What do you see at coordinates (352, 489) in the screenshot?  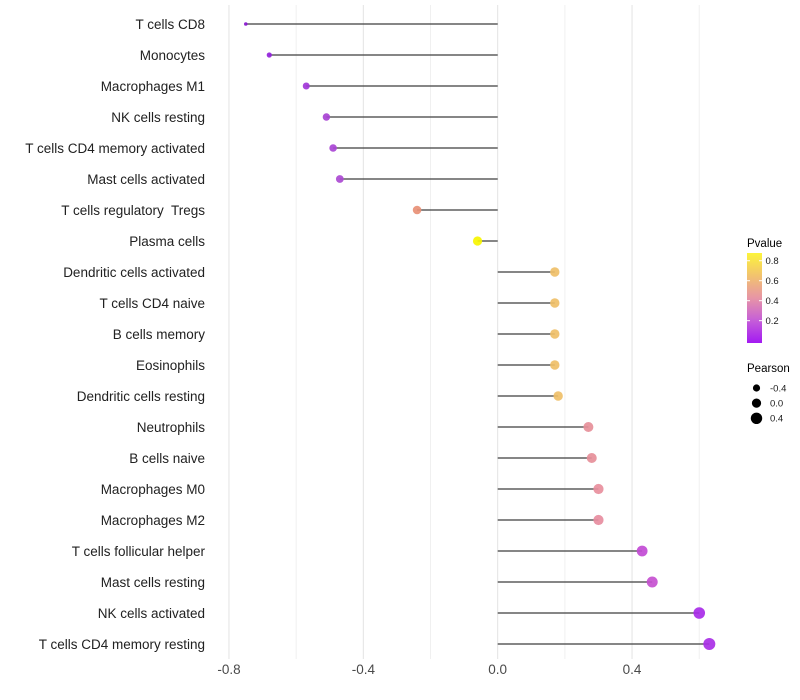 I see `lollipop-row: Macrophages M0` at bounding box center [352, 489].